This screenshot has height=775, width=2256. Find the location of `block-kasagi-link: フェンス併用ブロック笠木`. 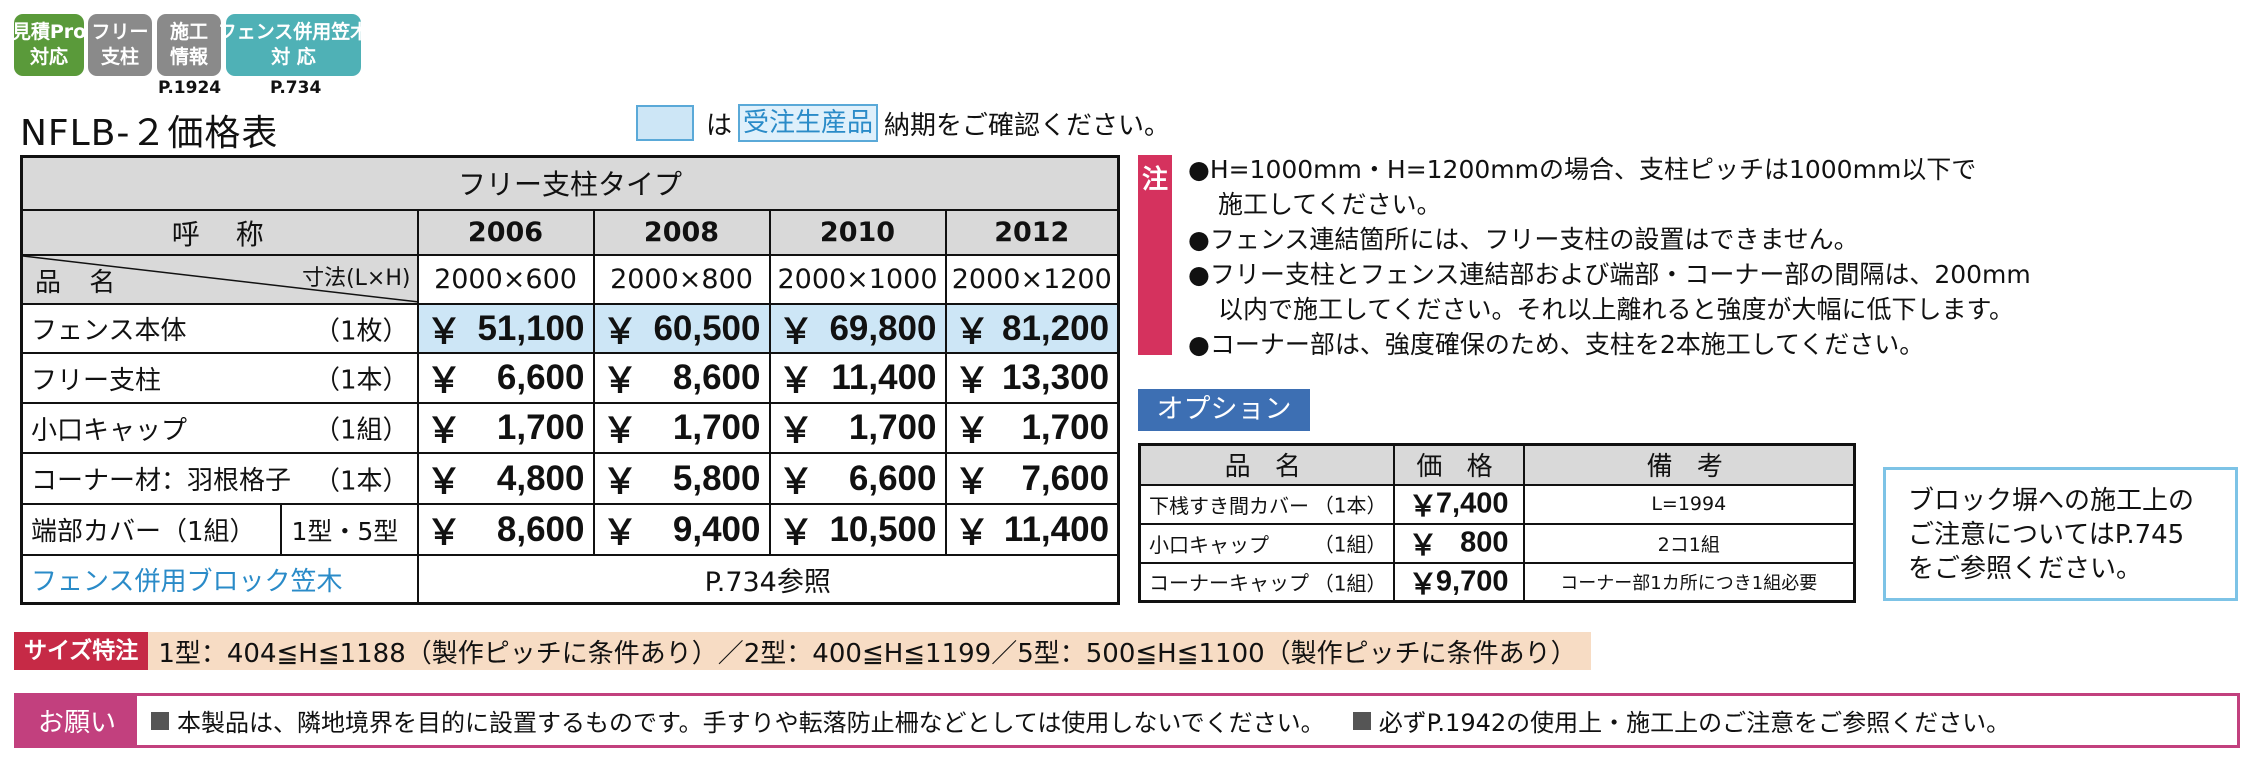

block-kasagi-link: フェンス併用ブロック笠木 is located at coordinates (219, 579).